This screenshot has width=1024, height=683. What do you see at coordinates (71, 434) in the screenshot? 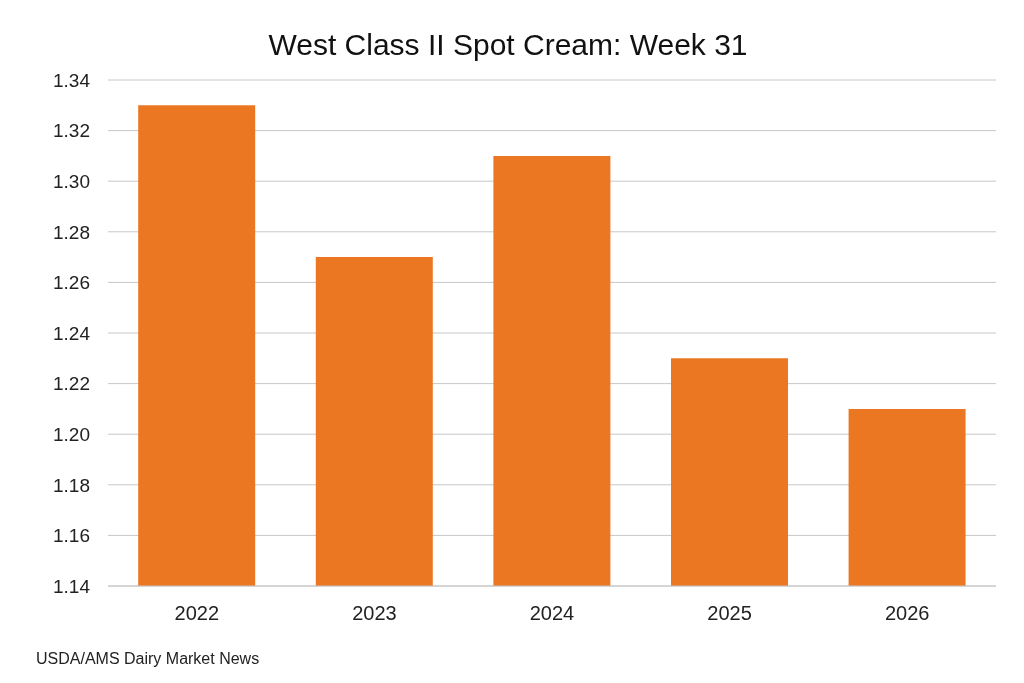
I see `y-tick-label: 1.20` at bounding box center [71, 434].